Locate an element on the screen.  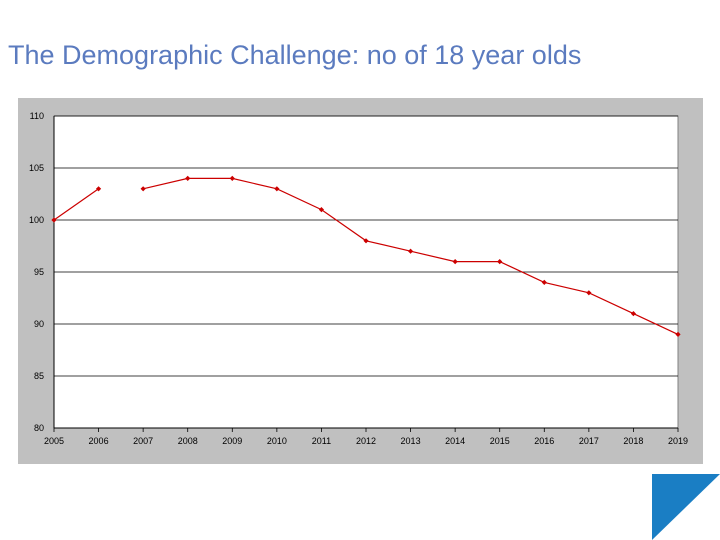
x-tick-label: 2009 is located at coordinates (232, 441).